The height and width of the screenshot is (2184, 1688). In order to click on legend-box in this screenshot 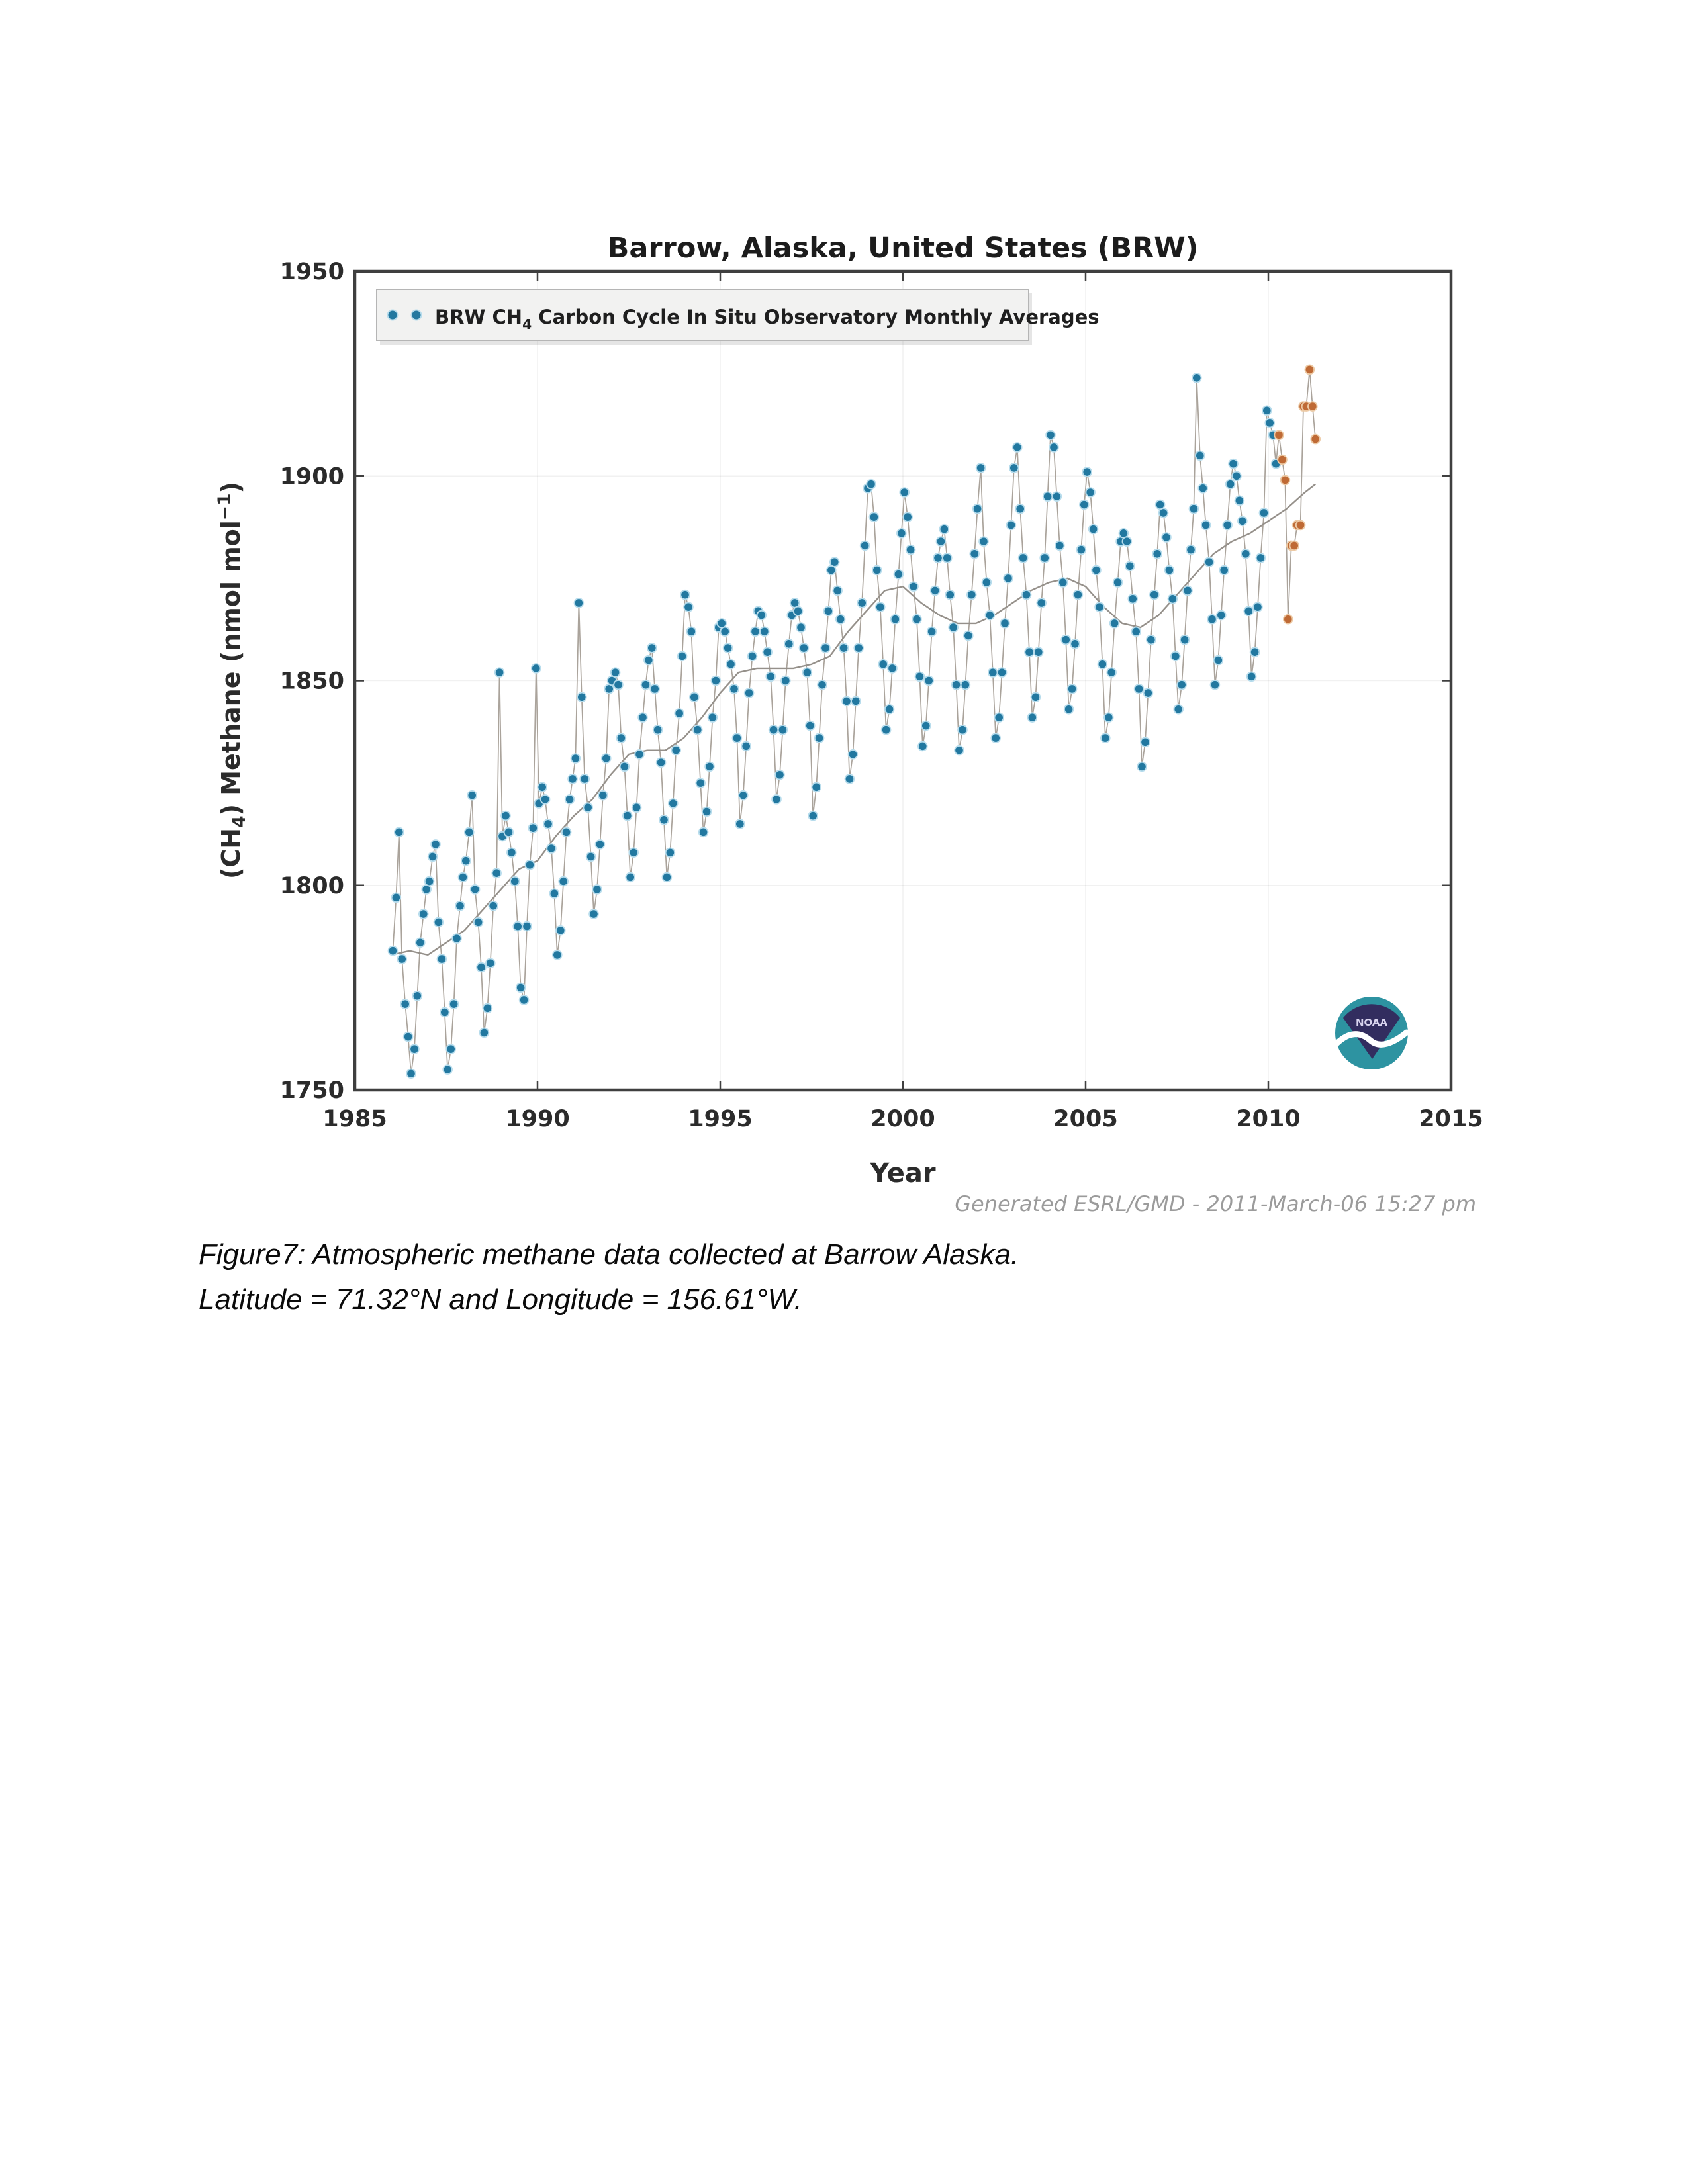, I will do `click(702, 315)`.